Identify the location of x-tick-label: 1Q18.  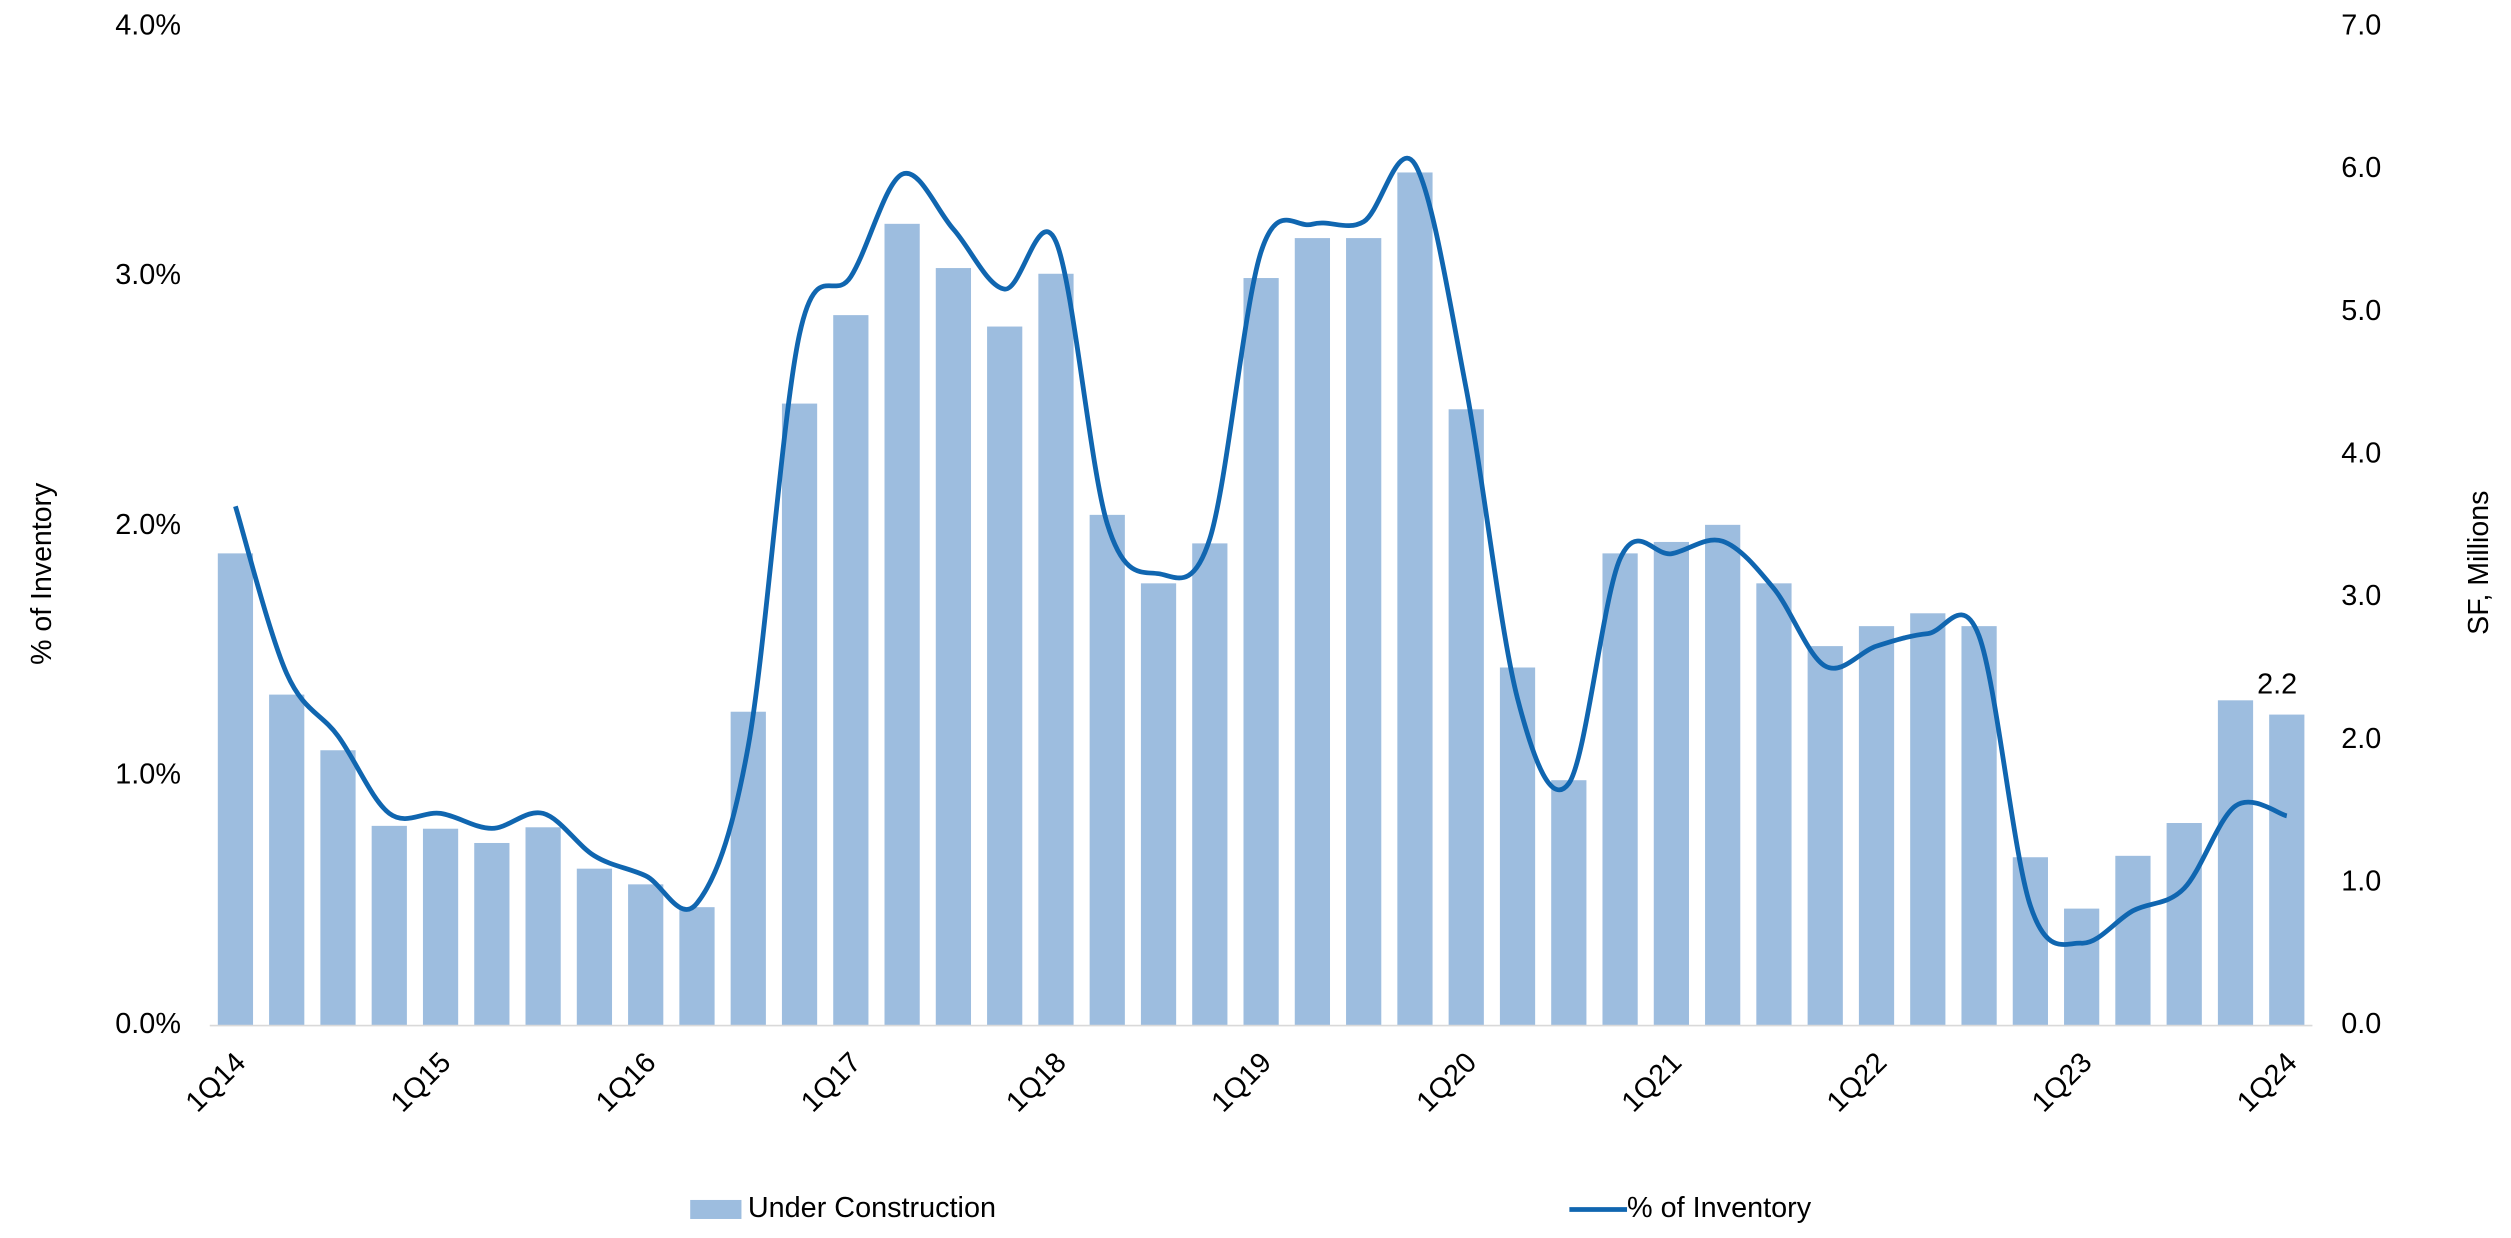
(1036, 1083).